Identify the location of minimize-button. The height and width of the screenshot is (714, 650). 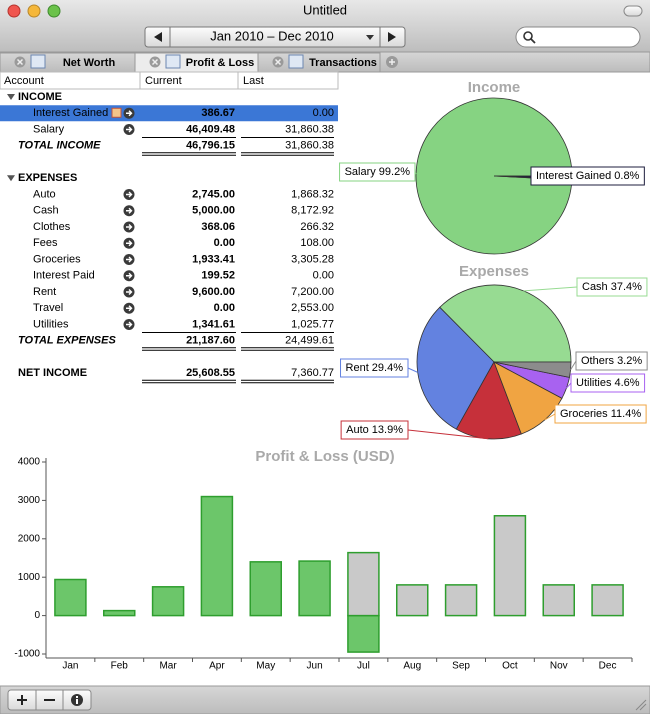
(34, 11).